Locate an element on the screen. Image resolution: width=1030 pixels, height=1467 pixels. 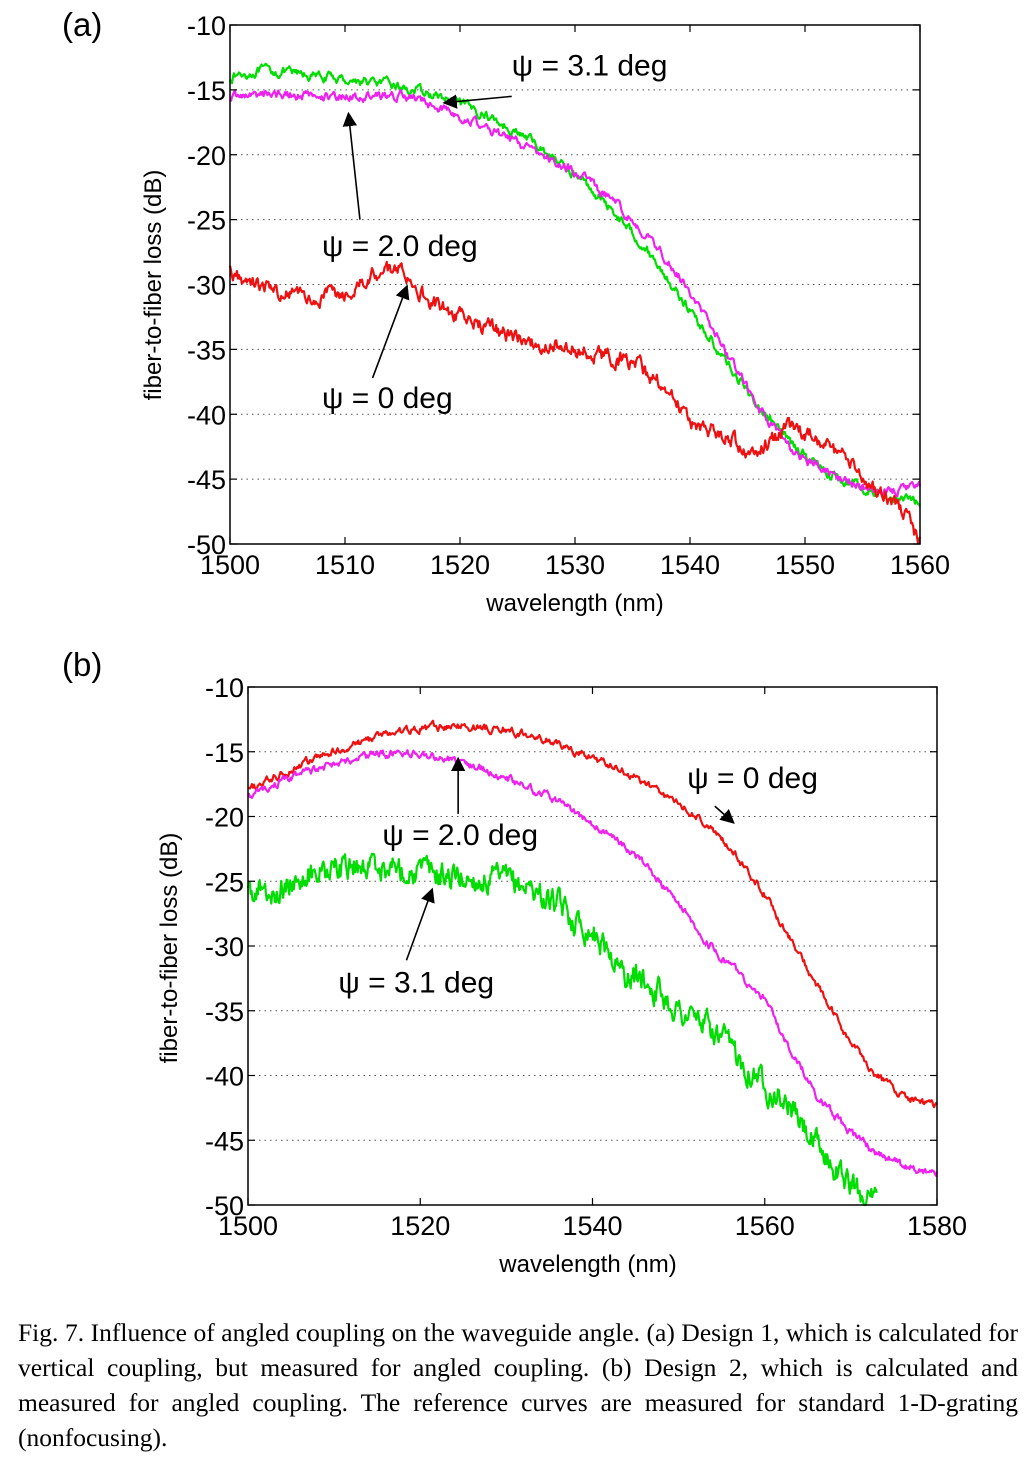
x-tick-label: 1580 is located at coordinates (937, 1226).